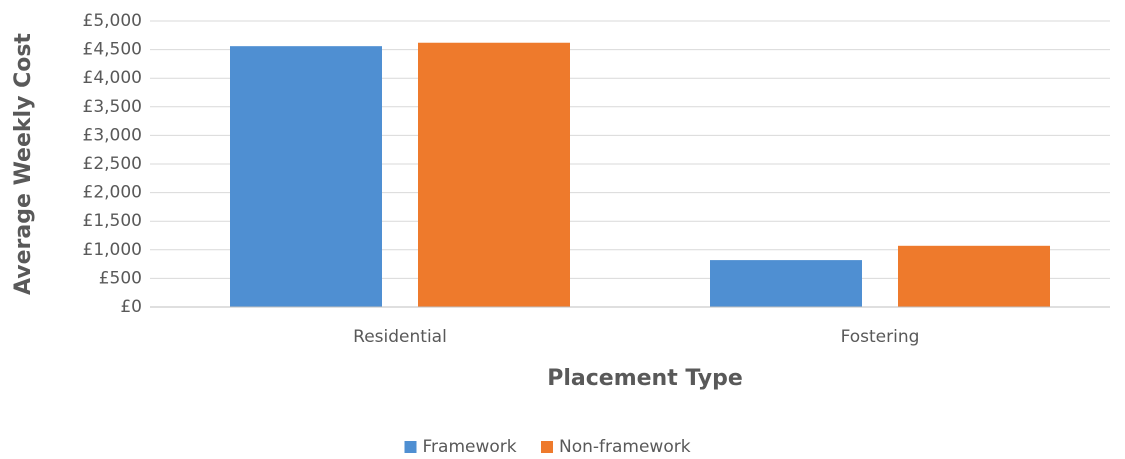 Image resolution: width=1125 pixels, height=459 pixels. Describe the element at coordinates (112, 78) in the screenshot. I see `y-tick-label: £4,000` at that location.